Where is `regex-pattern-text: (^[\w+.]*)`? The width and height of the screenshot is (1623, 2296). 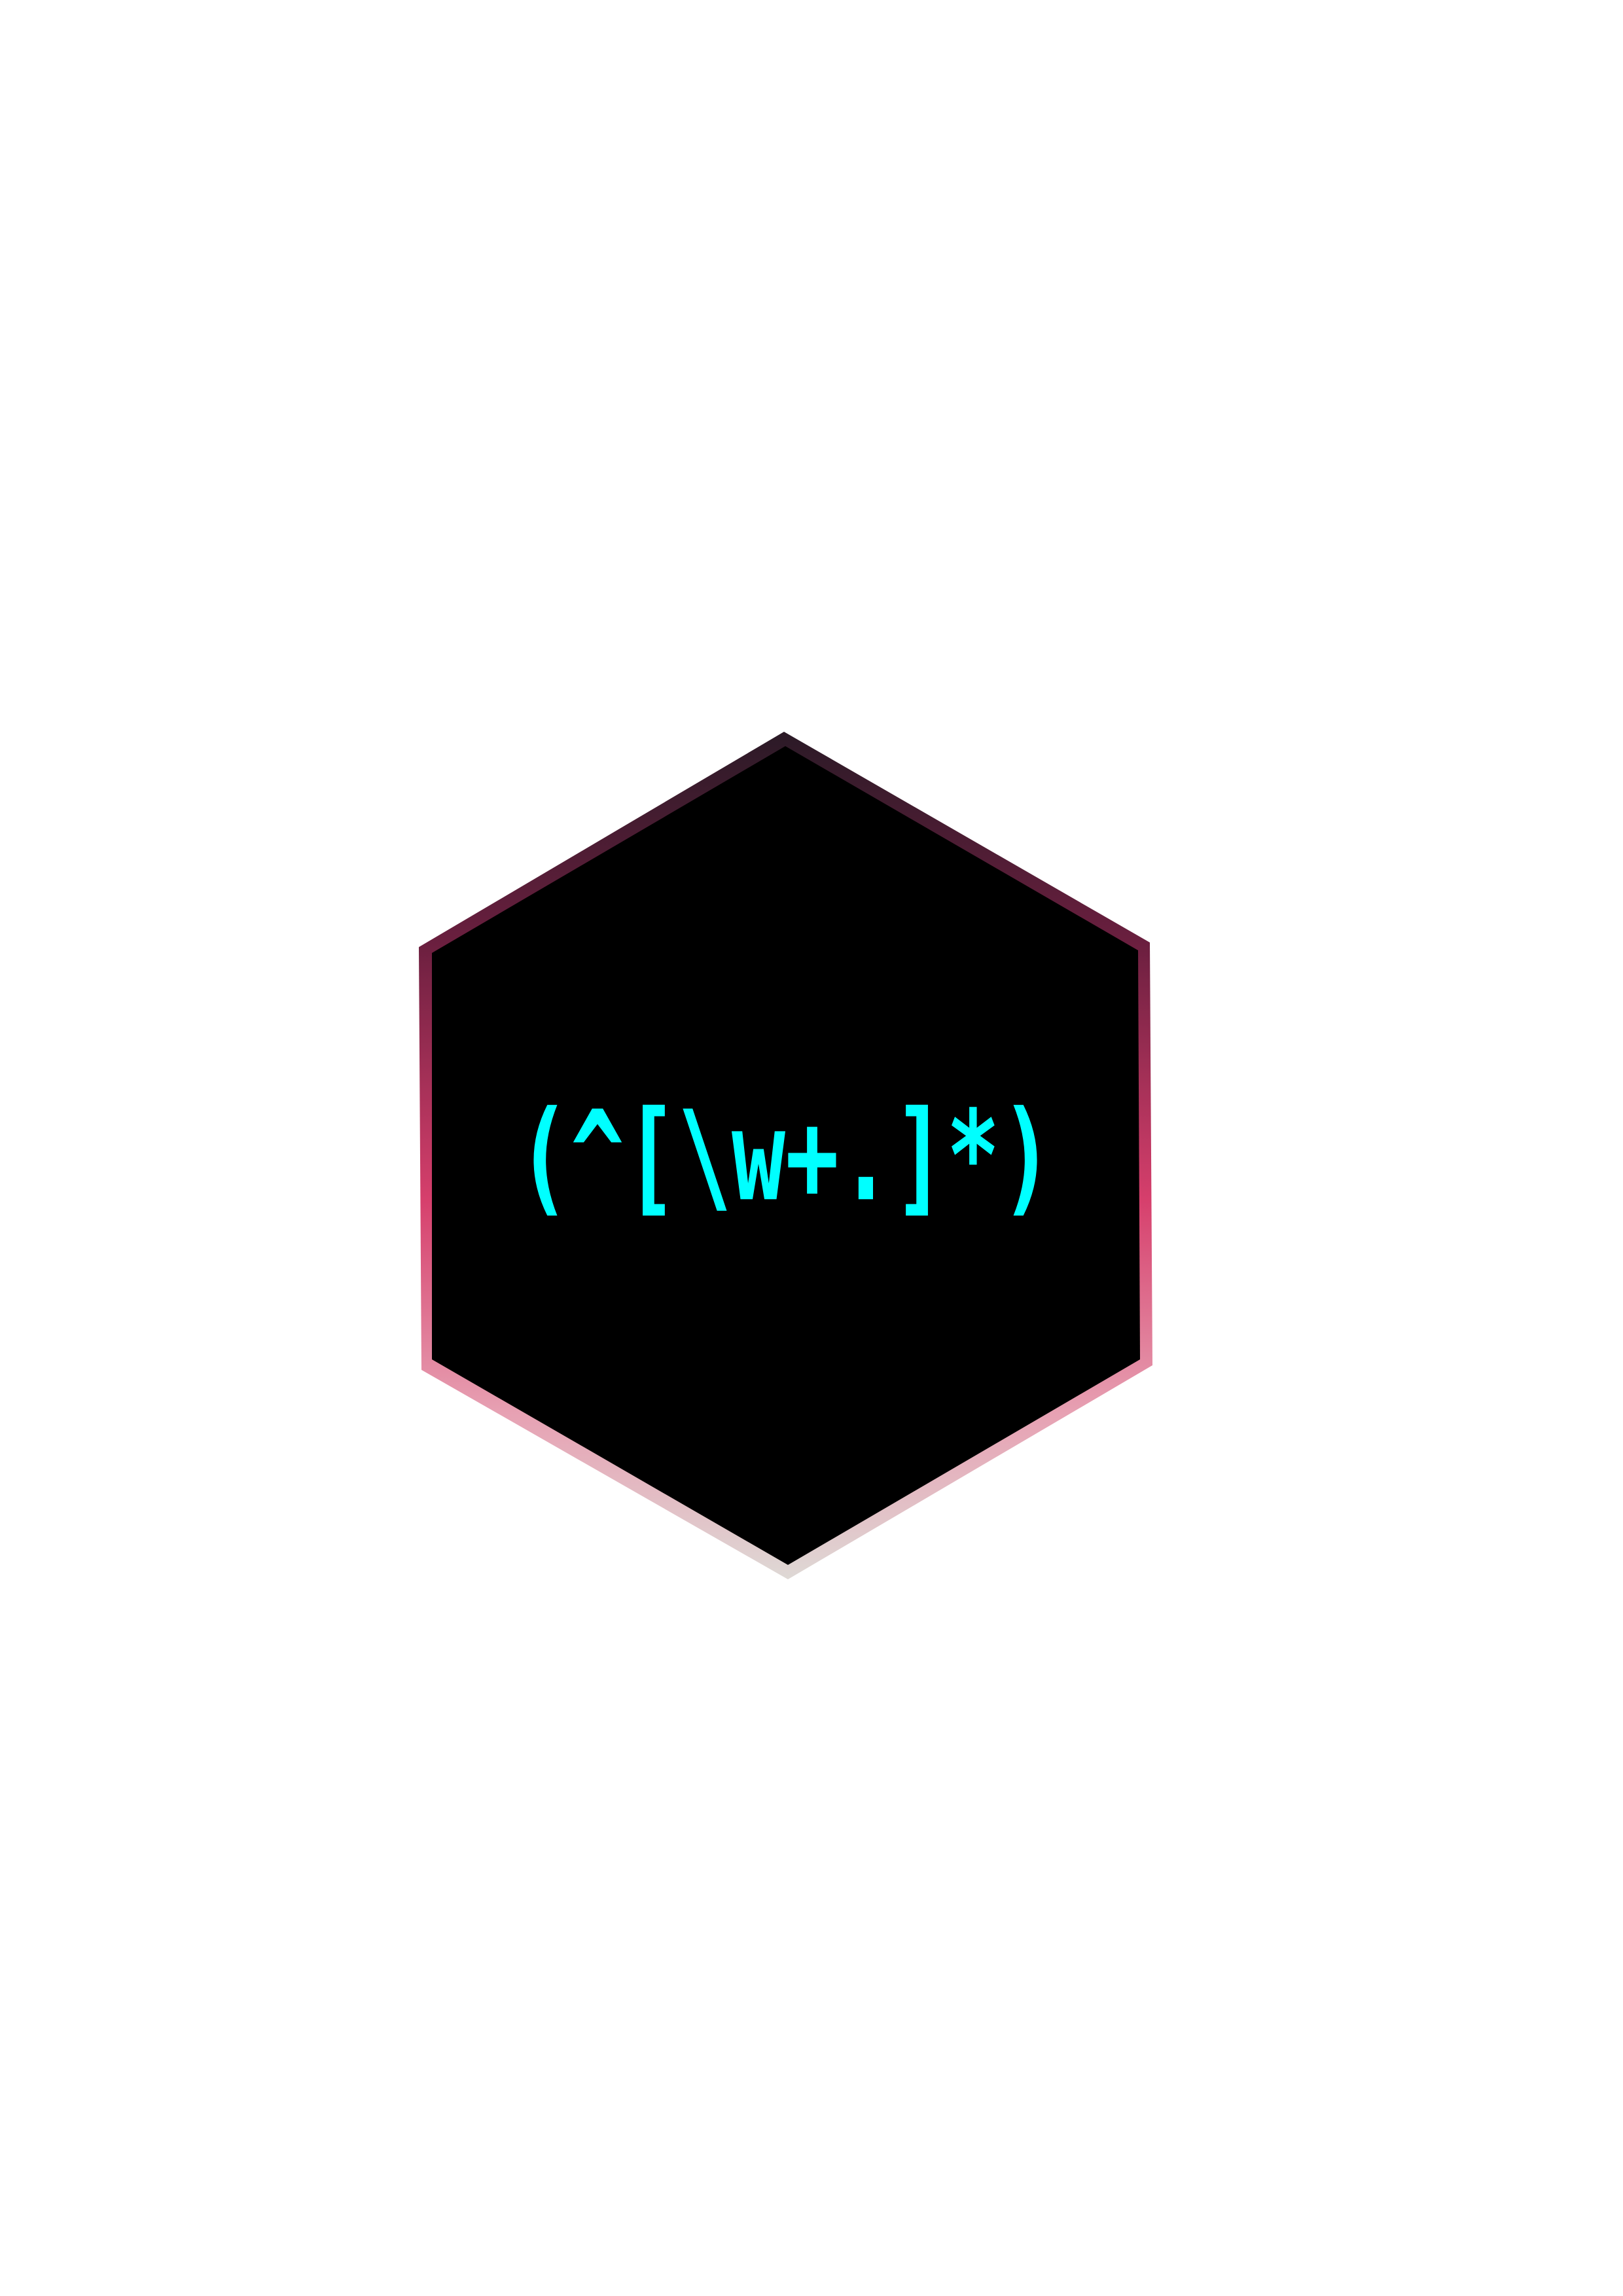
regex-pattern-text: (^[\w+.]*) is located at coordinates (786, 1156).